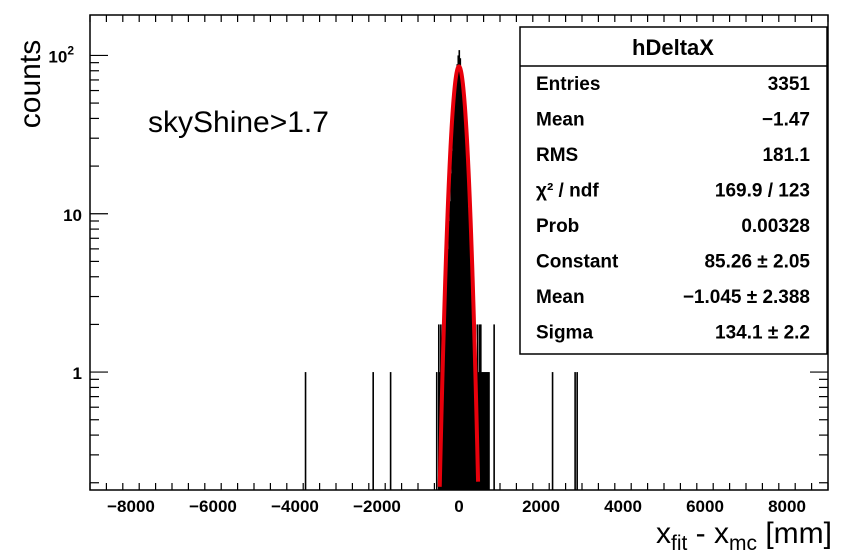 The height and width of the screenshot is (557, 849). What do you see at coordinates (705, 506) in the screenshot?
I see `x-tick-label: 6000` at bounding box center [705, 506].